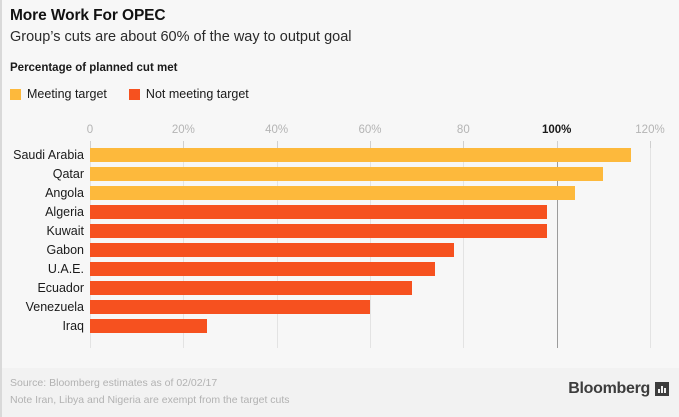 The width and height of the screenshot is (679, 417). I want to click on bar-row: Qatar, so click(351, 176).